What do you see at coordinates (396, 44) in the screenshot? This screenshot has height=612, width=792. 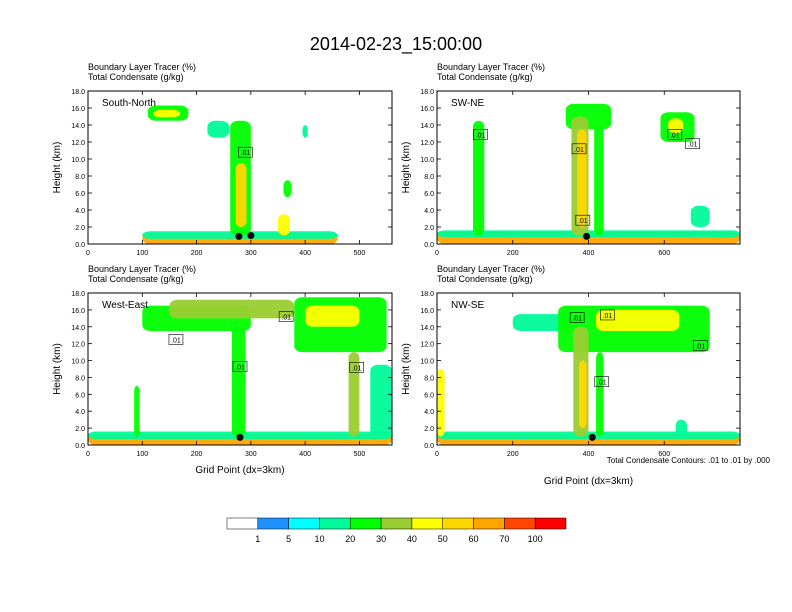 I see `figure-title: 2014-02-23_15:00:00` at bounding box center [396, 44].